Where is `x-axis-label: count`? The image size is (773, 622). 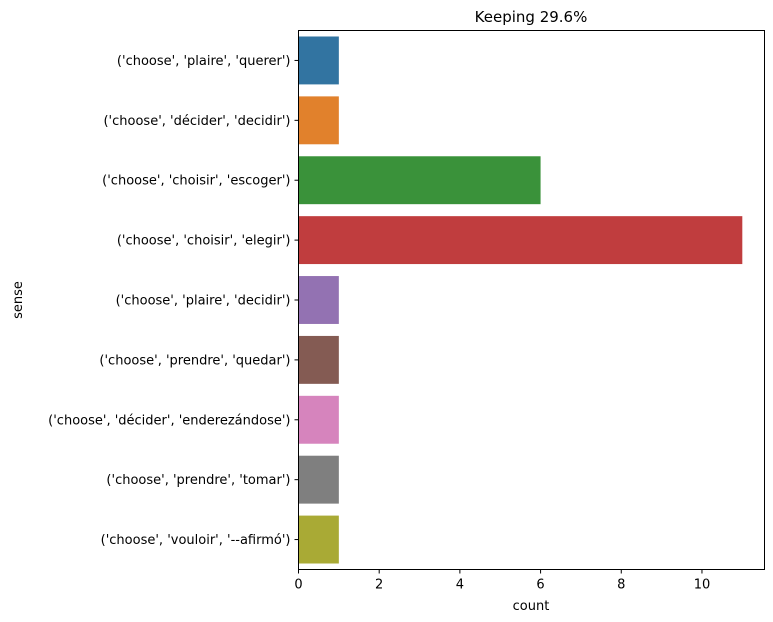
x-axis-label: count is located at coordinates (531, 606).